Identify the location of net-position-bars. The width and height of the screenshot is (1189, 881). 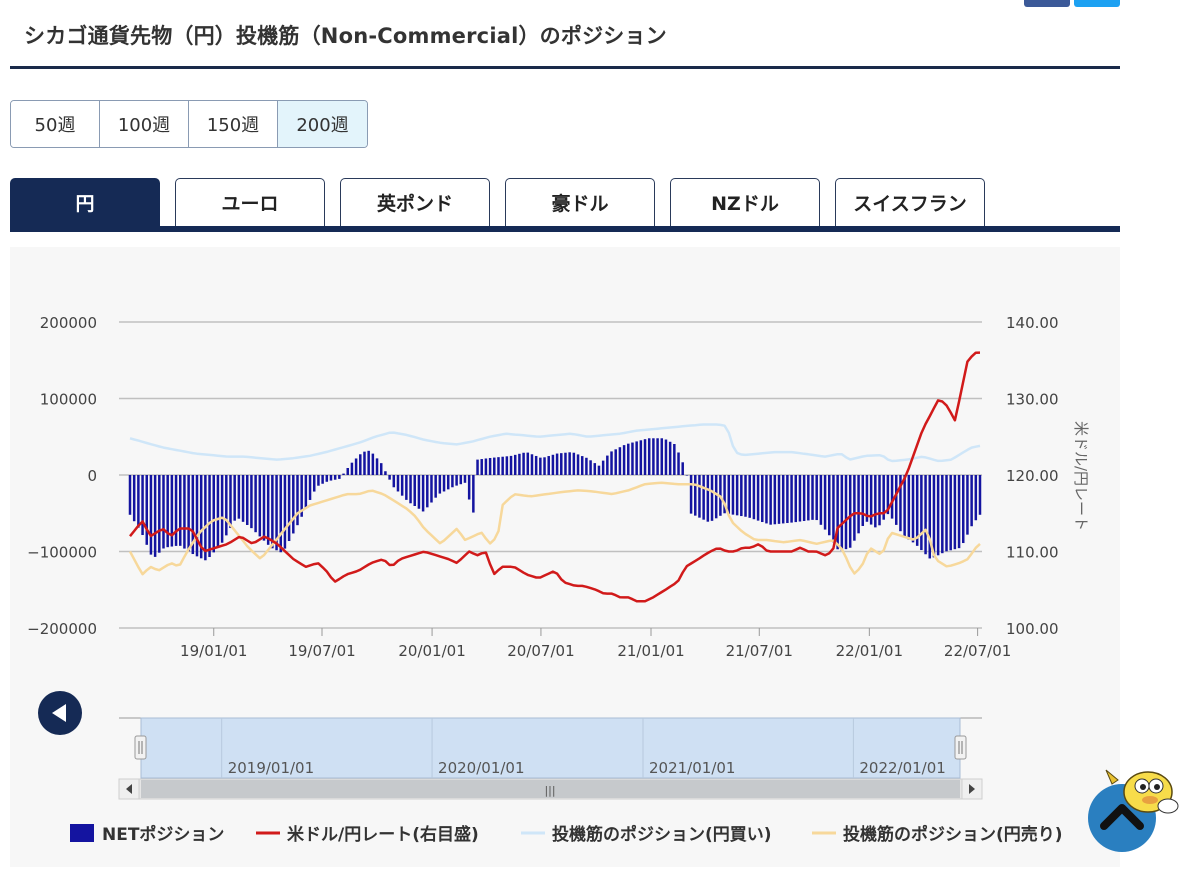
(555, 499).